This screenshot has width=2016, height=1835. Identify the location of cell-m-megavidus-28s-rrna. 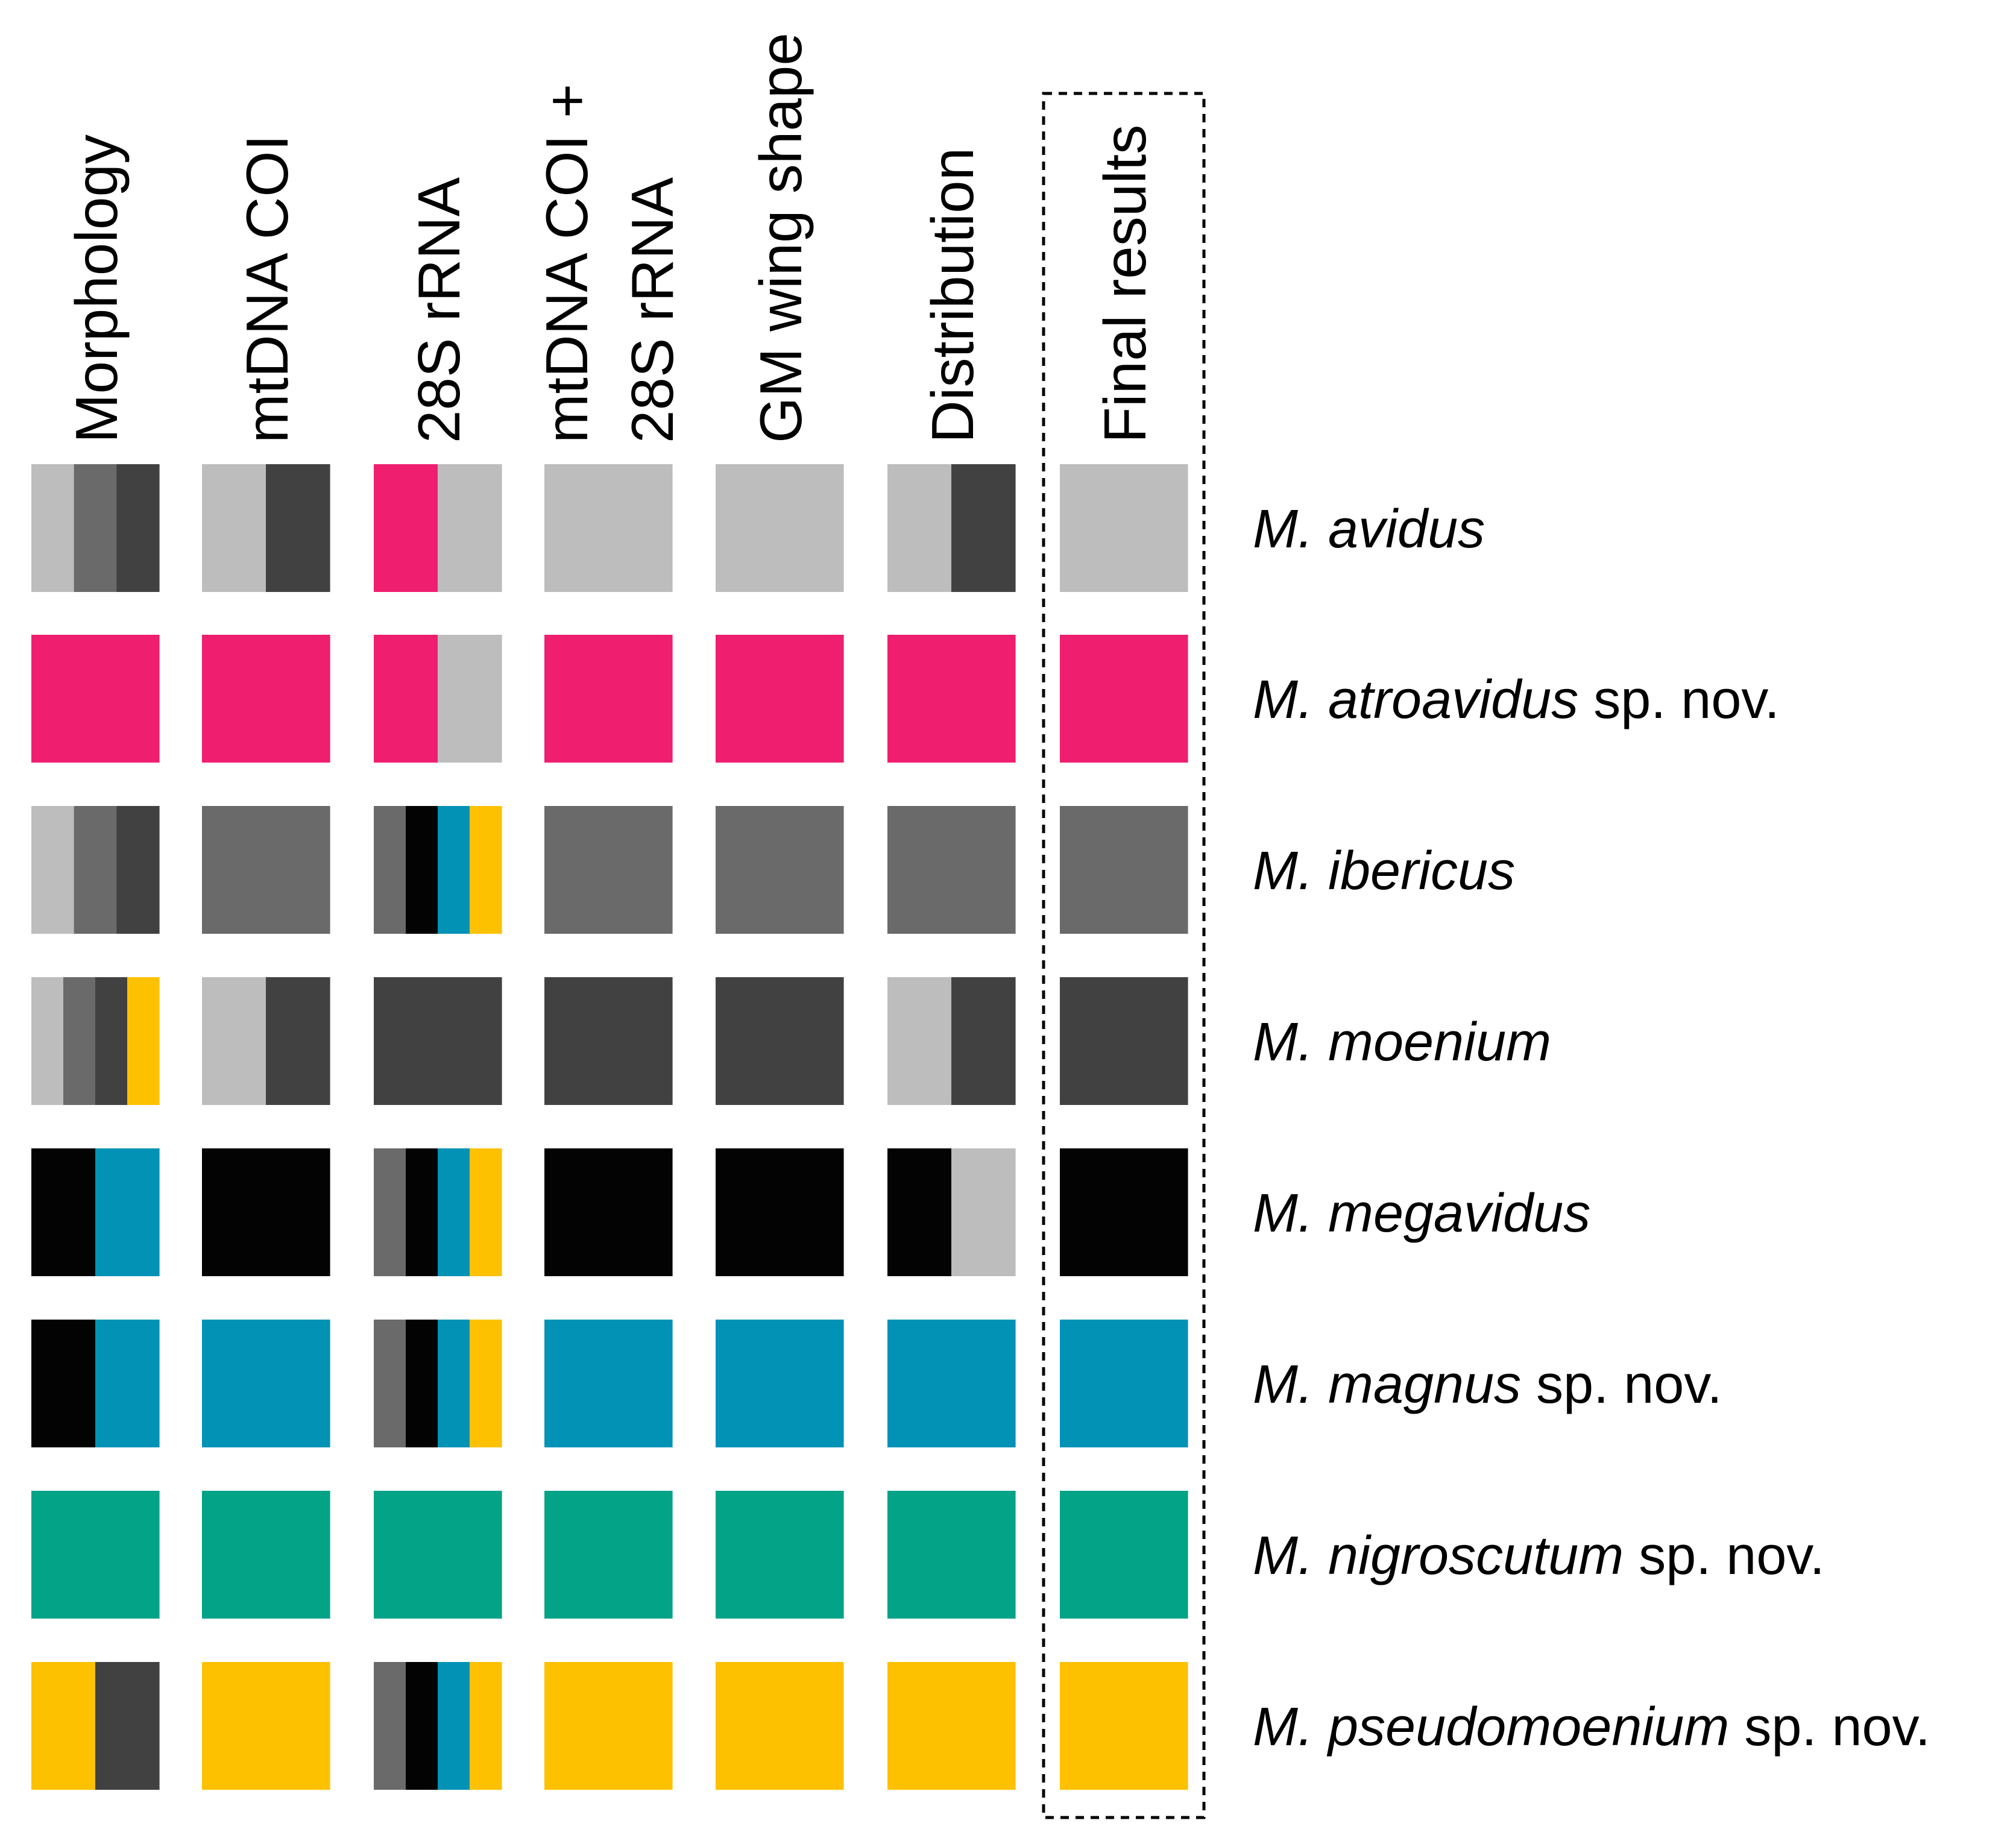
(438, 1212).